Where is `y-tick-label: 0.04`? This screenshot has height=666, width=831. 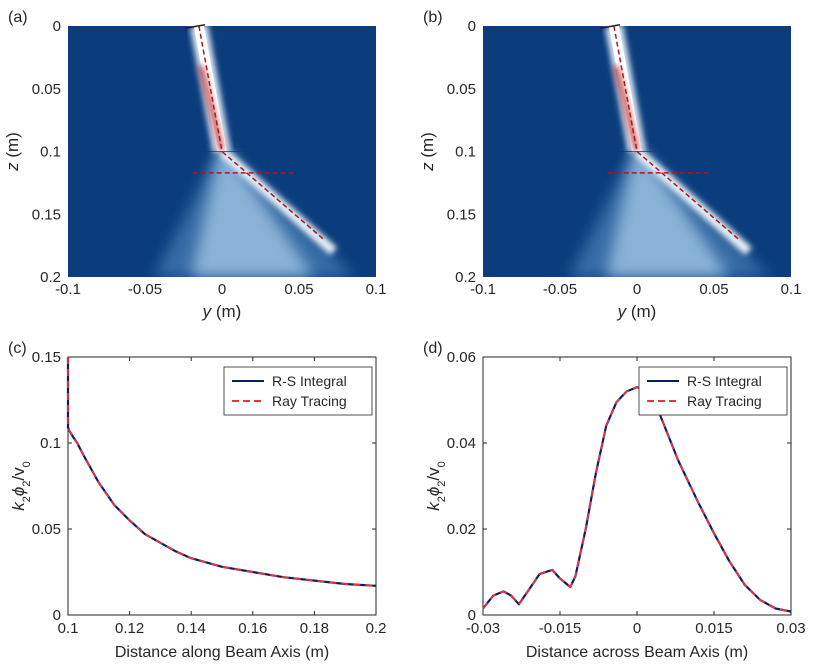
y-tick-label: 0.04 is located at coordinates (461, 443).